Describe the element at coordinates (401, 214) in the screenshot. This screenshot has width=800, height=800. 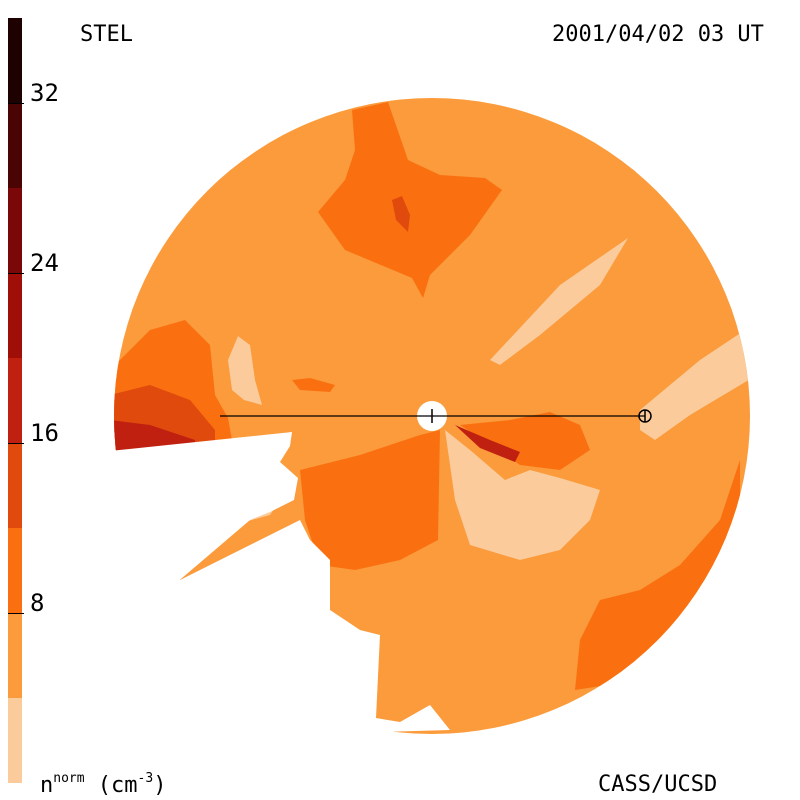
I see `density-region-north-core` at that location.